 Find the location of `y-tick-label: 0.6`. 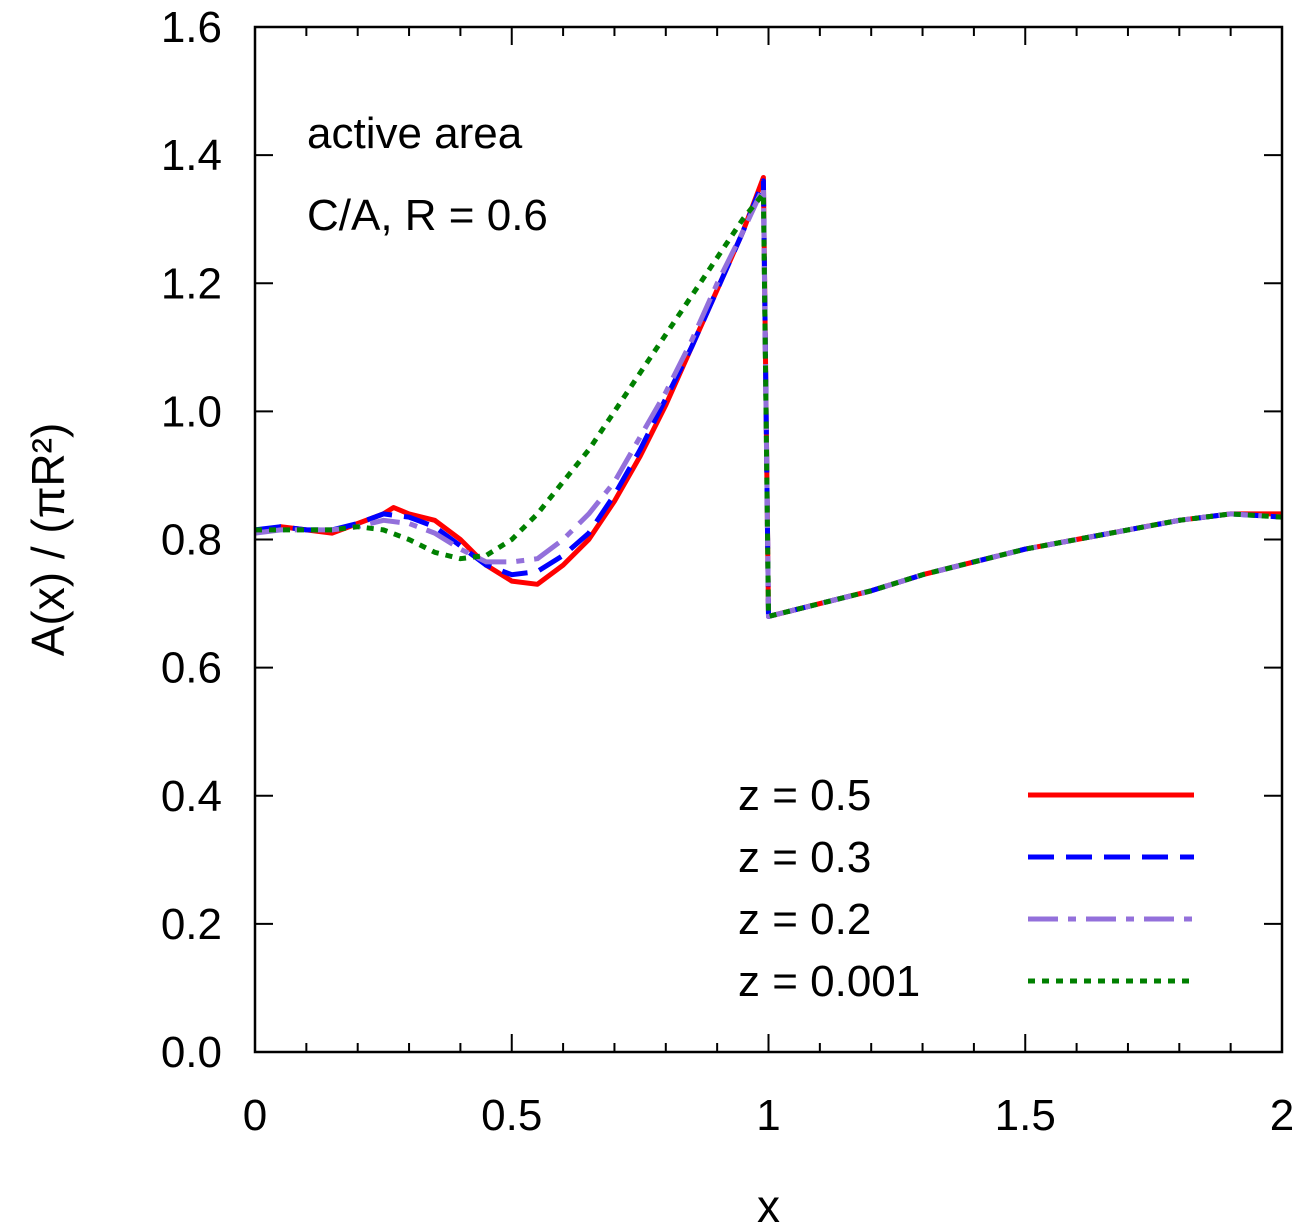

y-tick-label: 0.6 is located at coordinates (191, 668).